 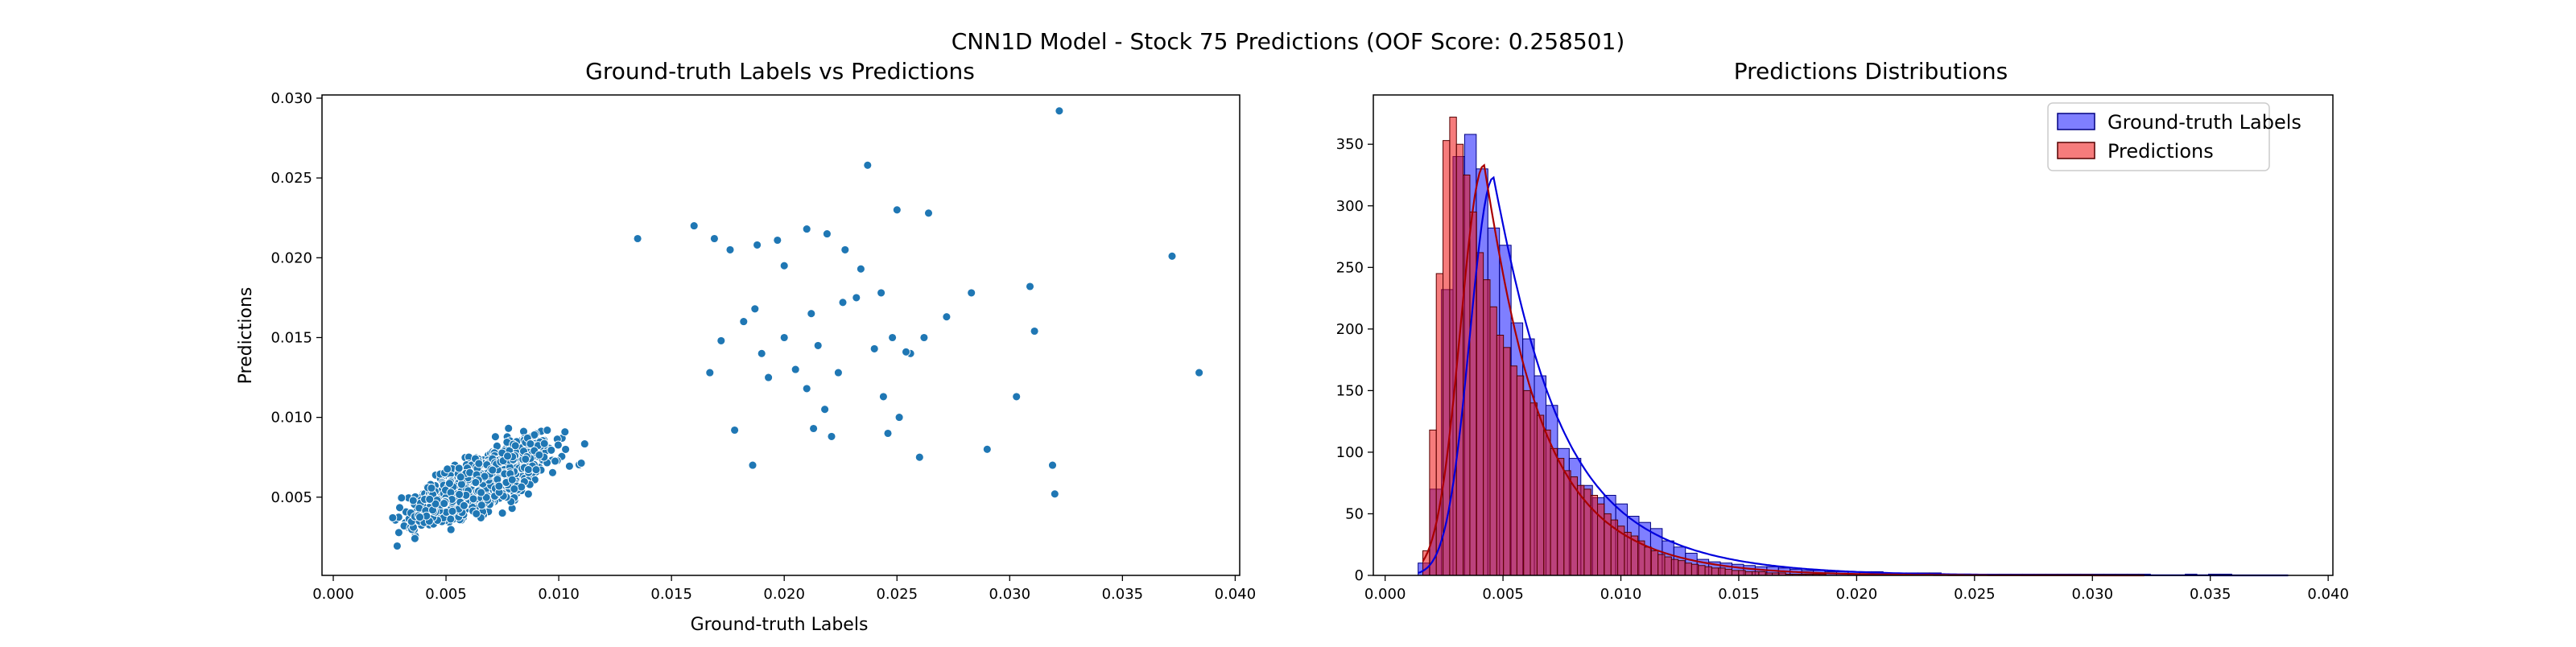 What do you see at coordinates (291, 257) in the screenshot?
I see `scatter-y-tick-label: 0.020` at bounding box center [291, 257].